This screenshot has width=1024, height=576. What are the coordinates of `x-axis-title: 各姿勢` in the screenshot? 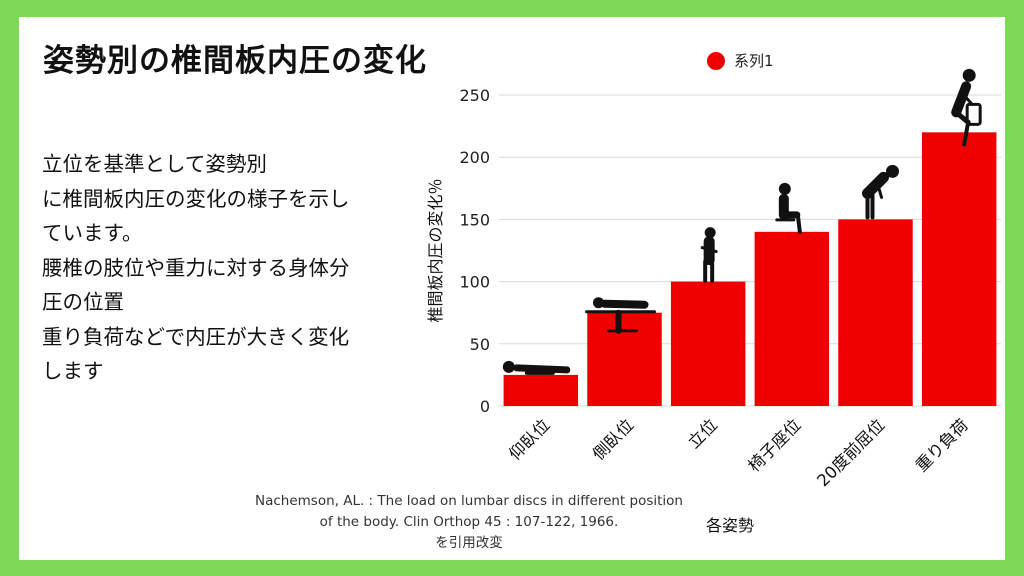 It's located at (730, 525).